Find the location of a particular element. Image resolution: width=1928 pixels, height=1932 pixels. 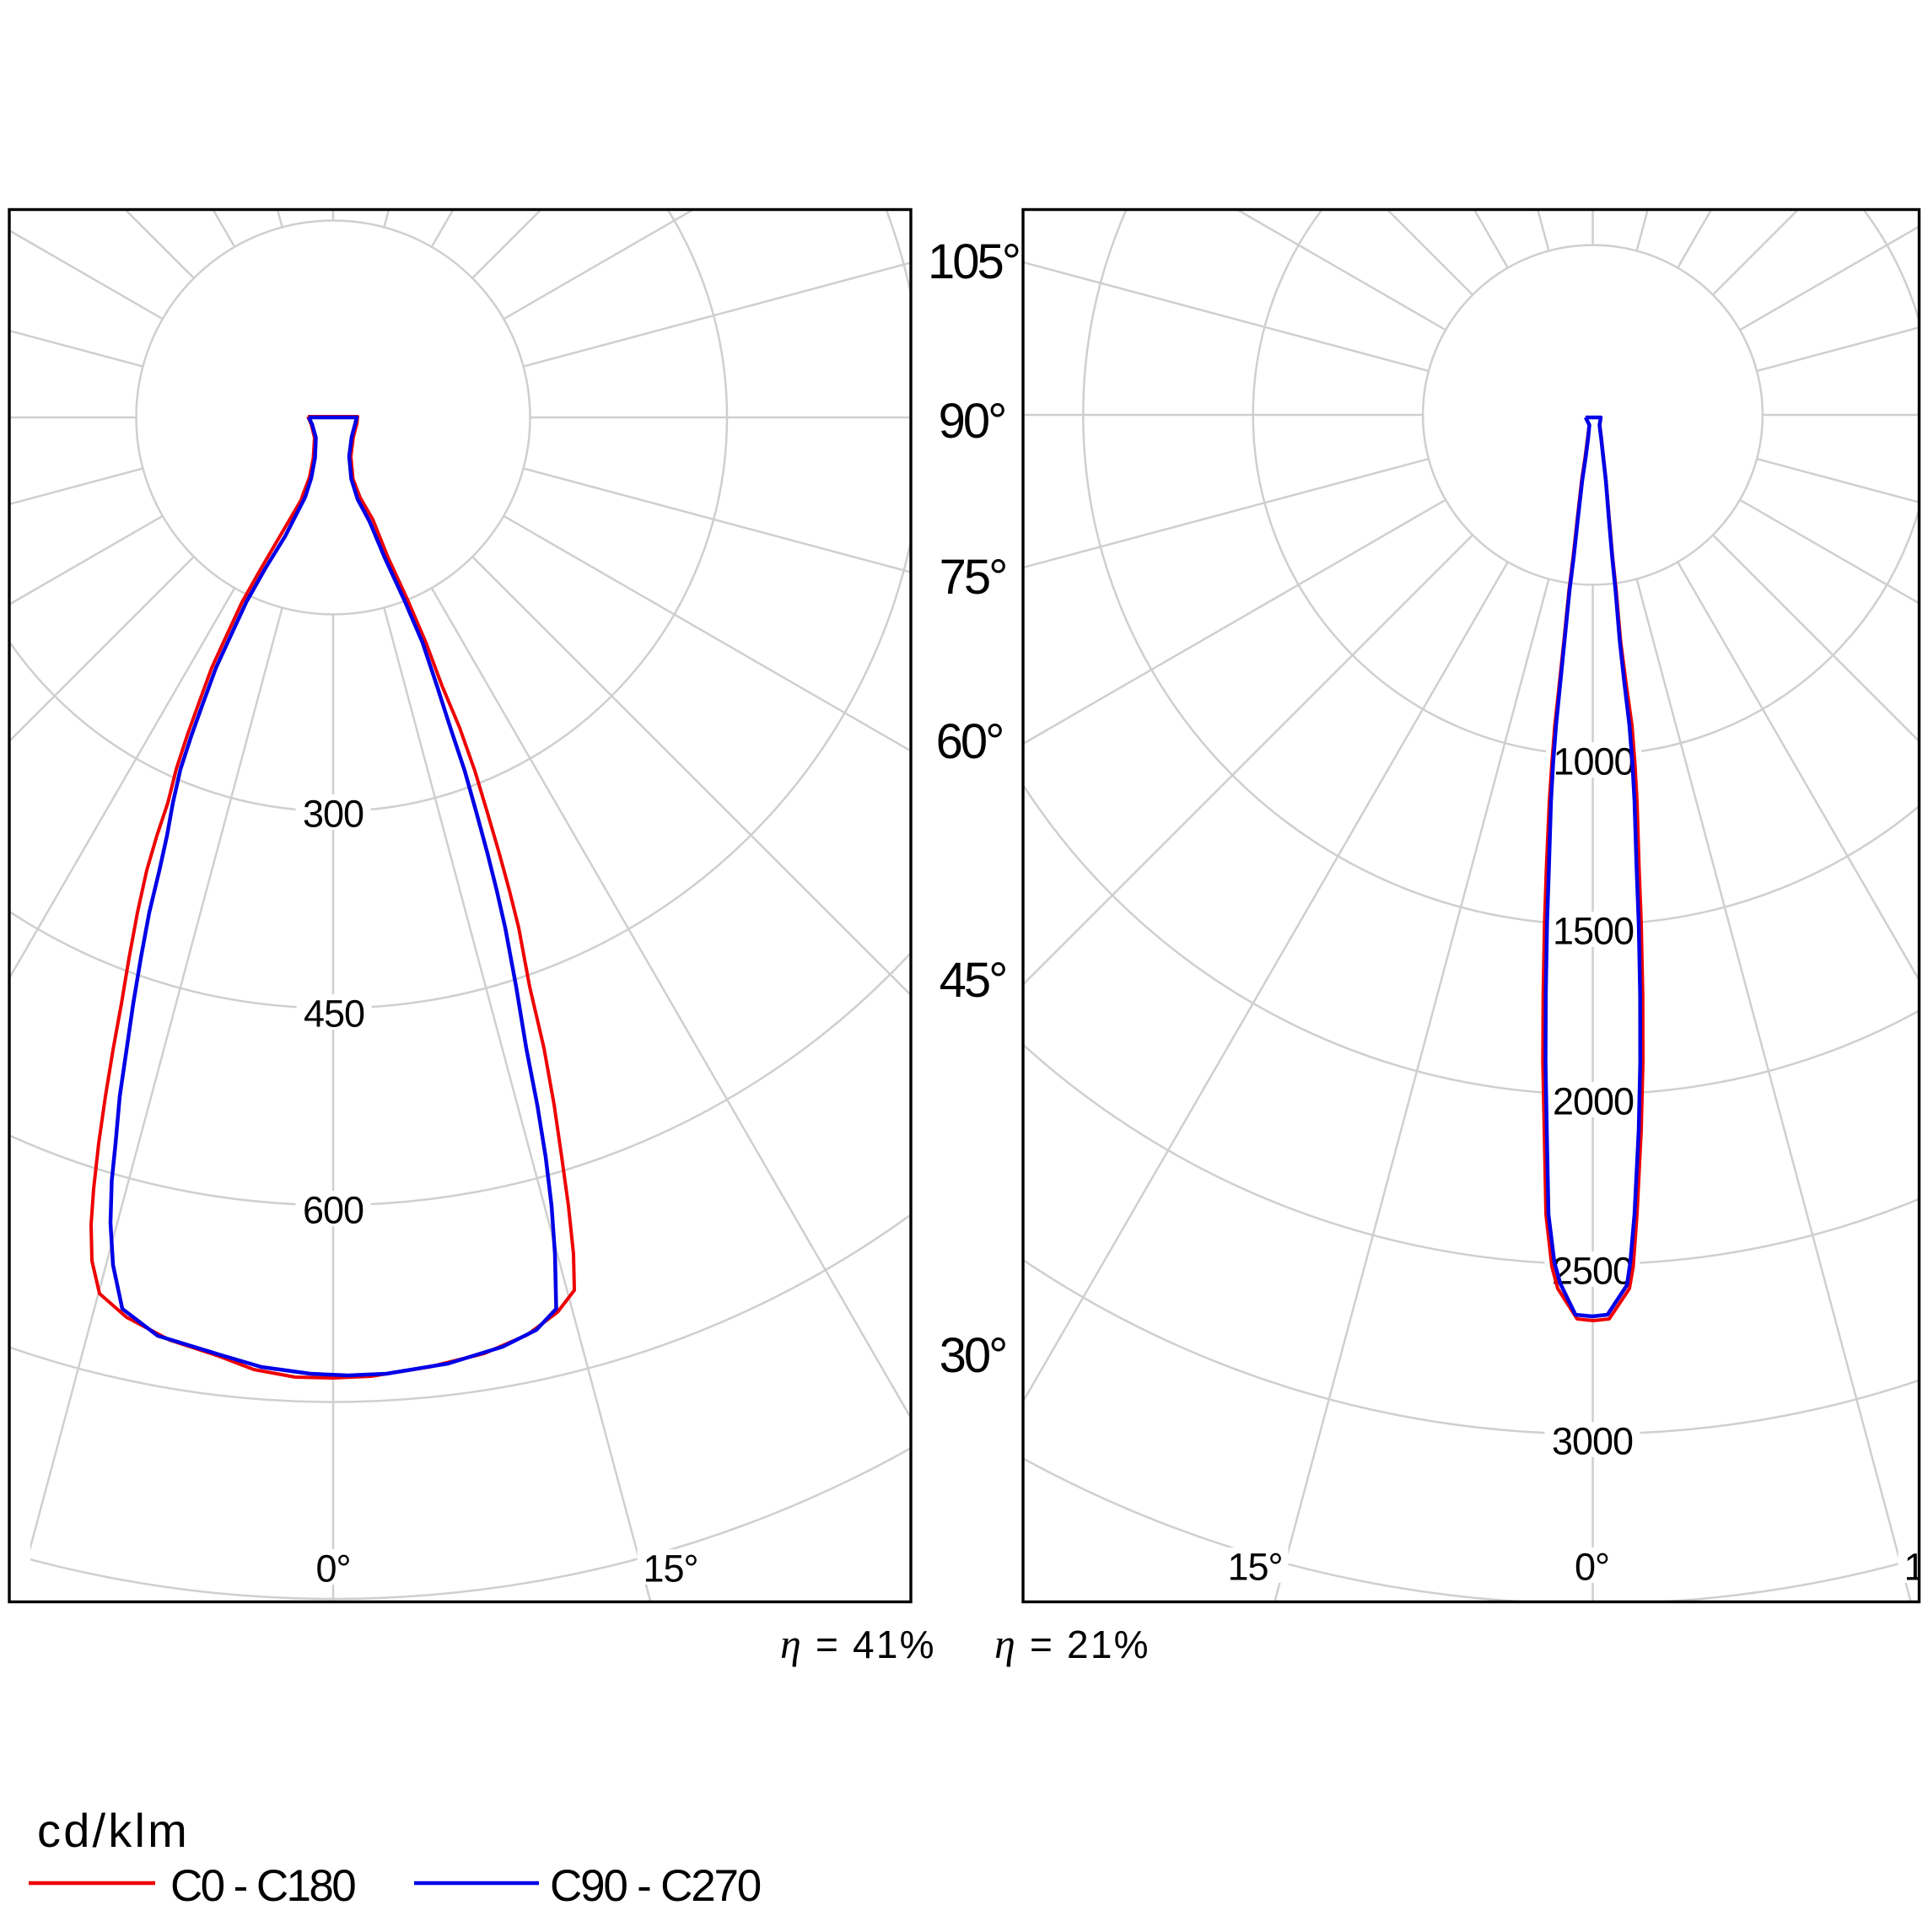

svg-text: 1000 is located at coordinates (1593, 762).